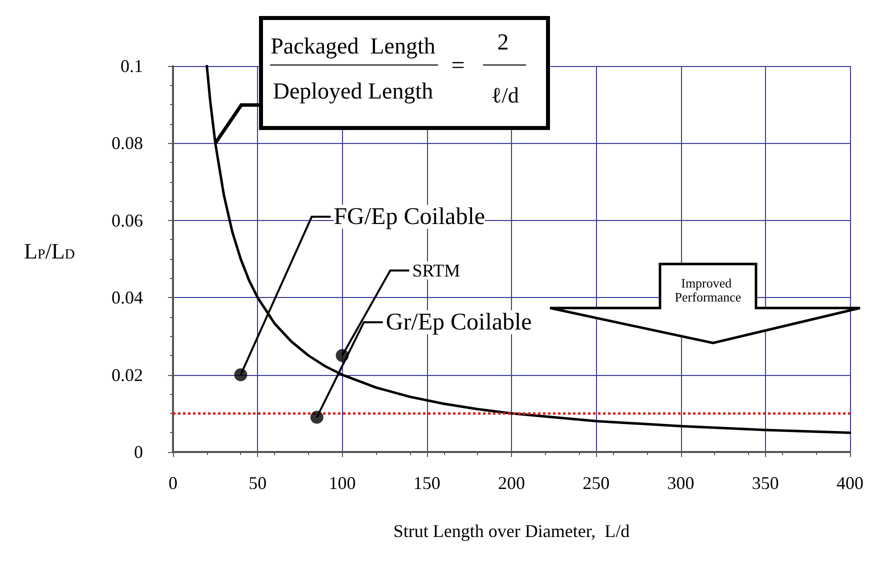  I want to click on x-tick-label: 100, so click(342, 483).